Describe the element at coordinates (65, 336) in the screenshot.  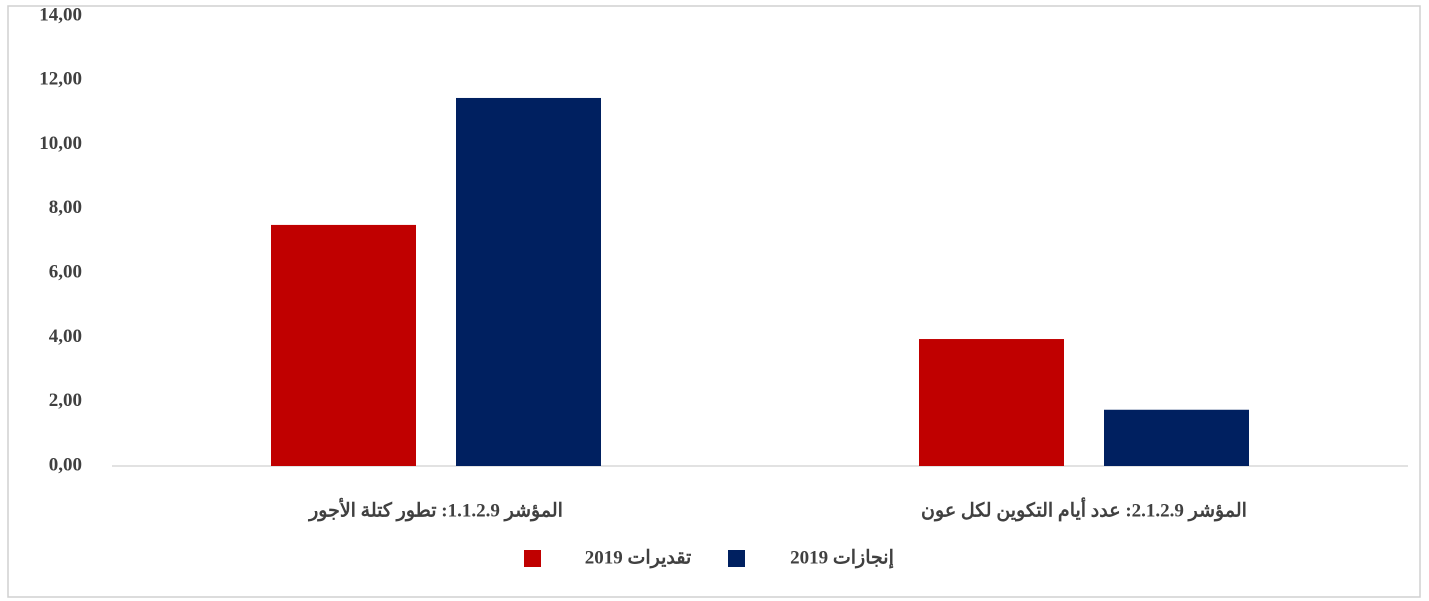
I see `y-tick-label: 4,00` at that location.